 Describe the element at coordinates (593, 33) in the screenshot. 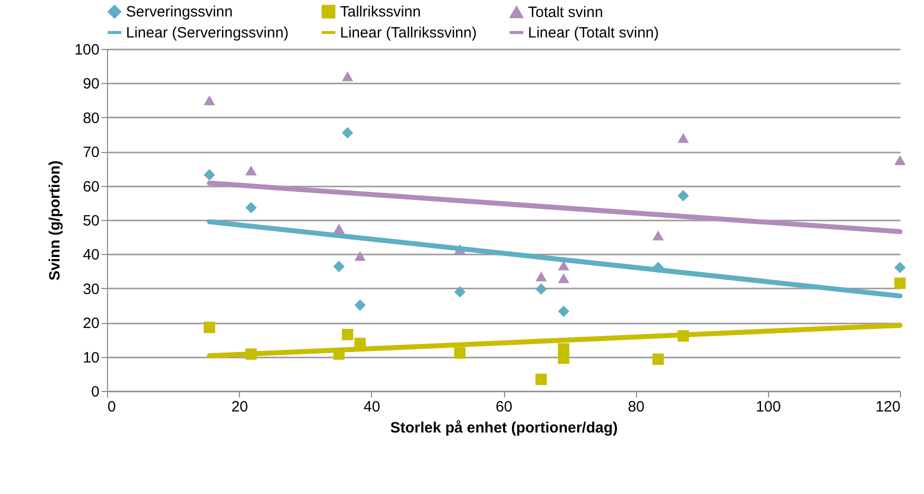

I see `legend-label: Linear (Totalt svinn)` at that location.